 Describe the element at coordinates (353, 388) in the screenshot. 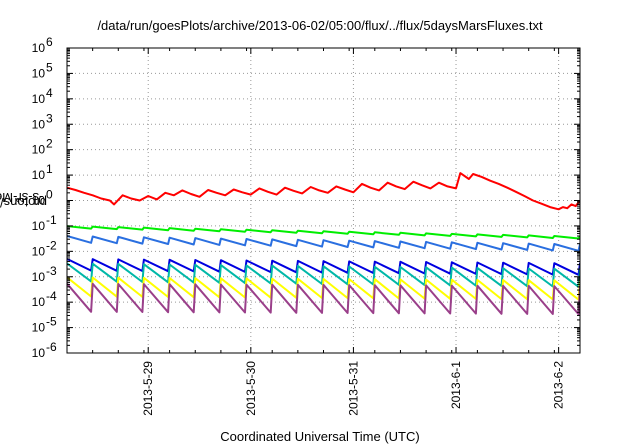

I see `x-tick-label: 2013-5-31` at that location.